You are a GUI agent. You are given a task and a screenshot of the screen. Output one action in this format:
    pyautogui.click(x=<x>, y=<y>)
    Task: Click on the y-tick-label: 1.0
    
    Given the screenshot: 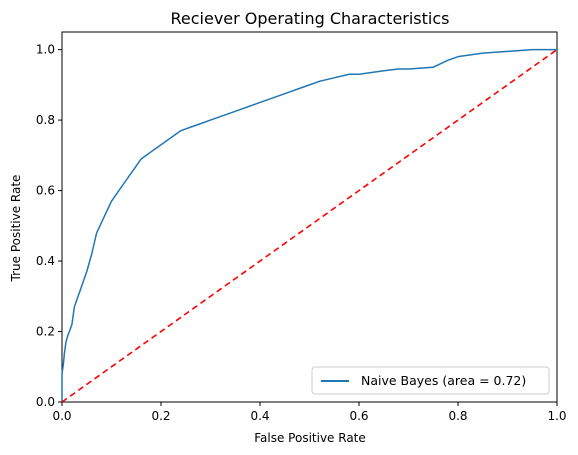 What is the action you would take?
    pyautogui.click(x=45, y=50)
    